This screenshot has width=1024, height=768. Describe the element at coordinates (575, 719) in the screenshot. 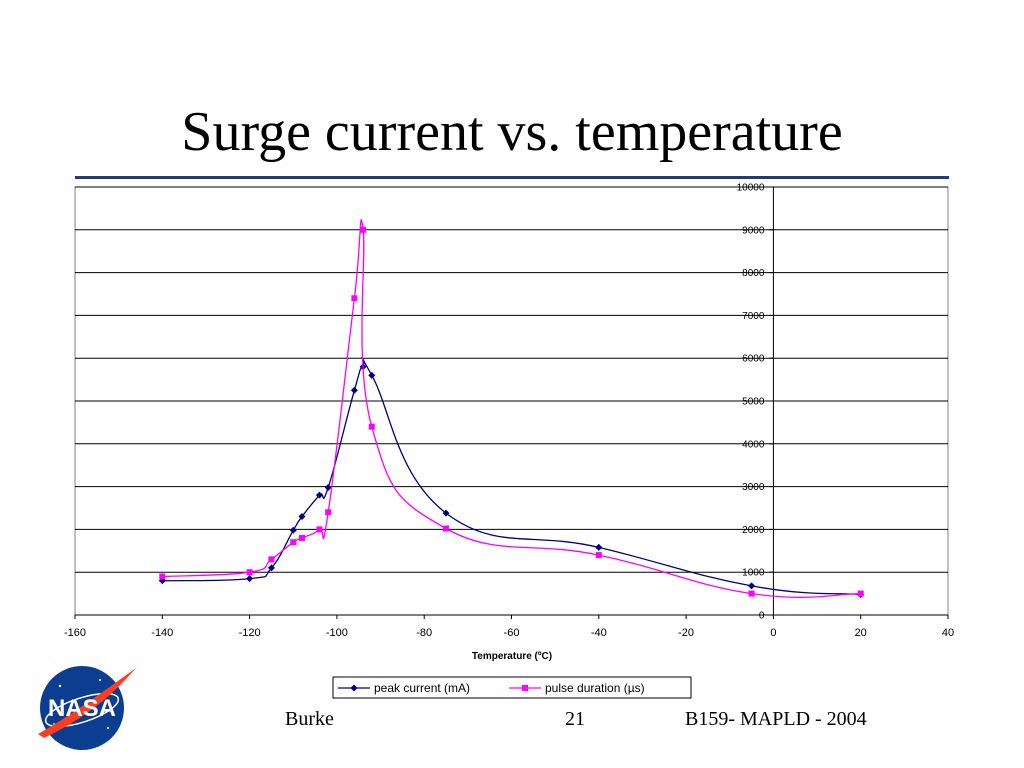

I see `footer-page-number: 21` at that location.